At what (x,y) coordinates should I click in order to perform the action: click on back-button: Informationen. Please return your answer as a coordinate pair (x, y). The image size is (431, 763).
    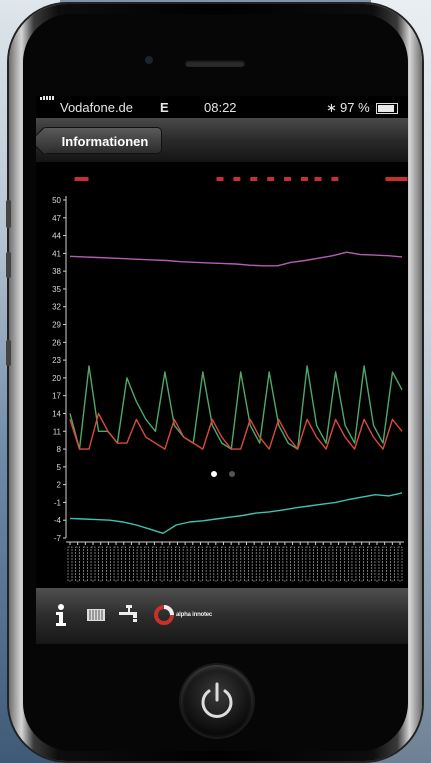
    Looking at the image, I should click on (102, 140).